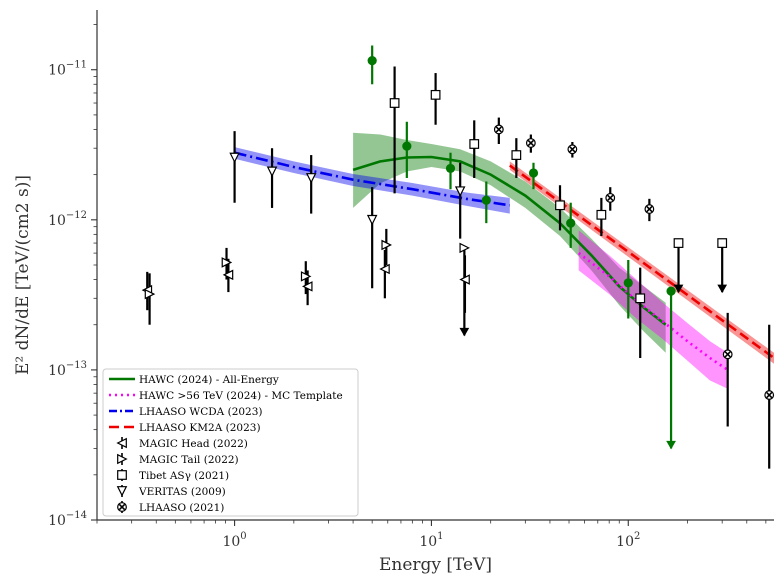 The width and height of the screenshot is (784, 588). I want to click on y-tick-label-1: 10−13, so click(67, 369).